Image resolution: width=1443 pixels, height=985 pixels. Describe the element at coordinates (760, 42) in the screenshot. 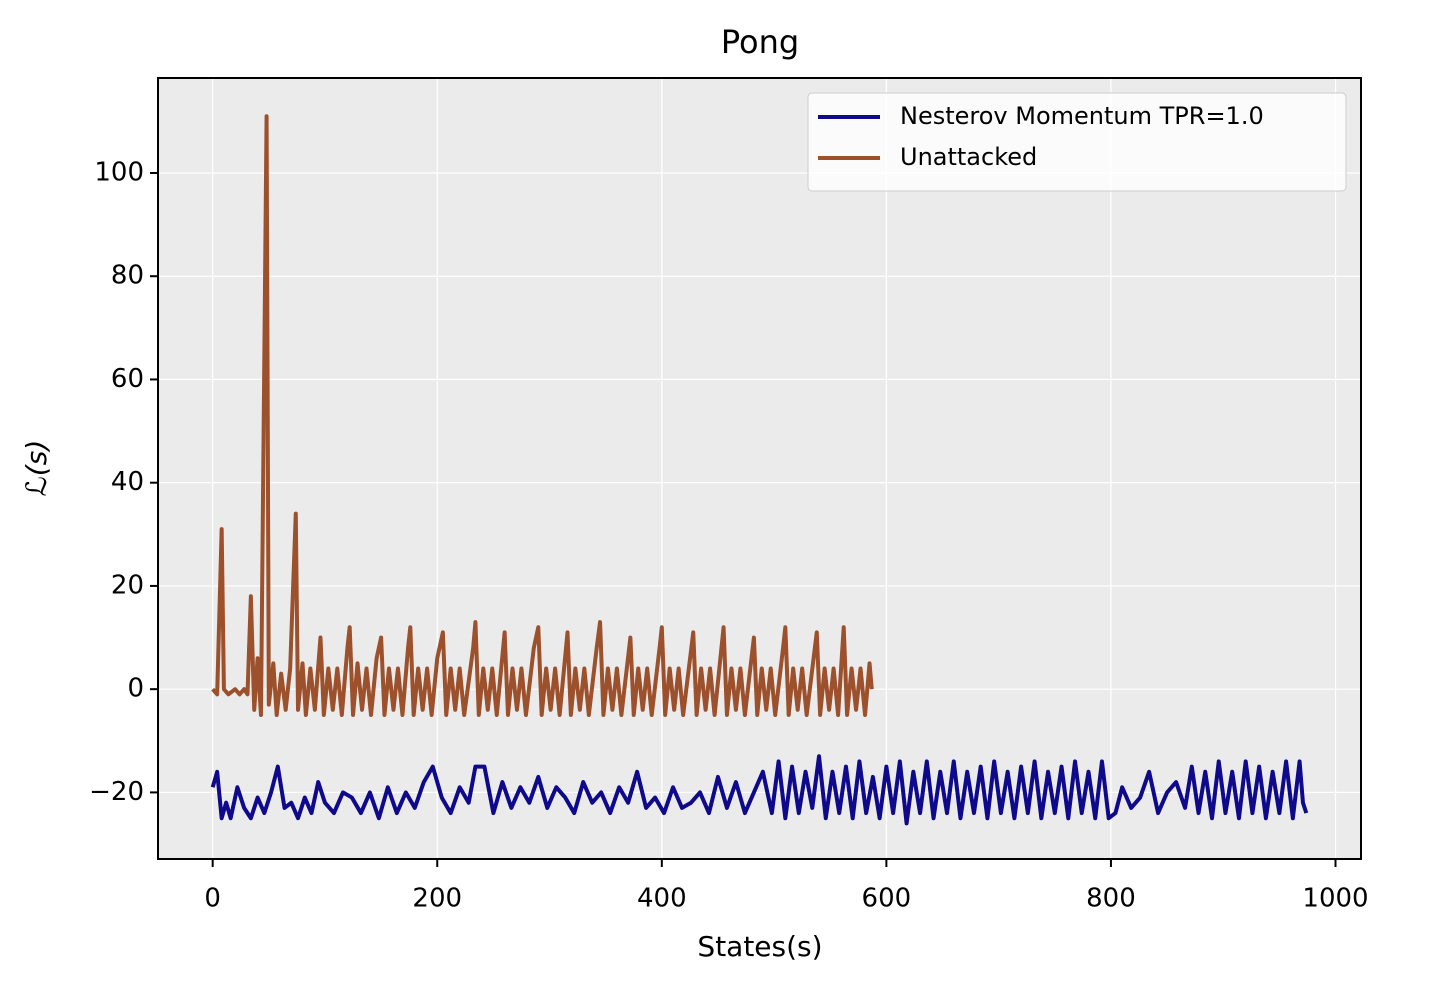

I see `chart-title: Pong` at that location.